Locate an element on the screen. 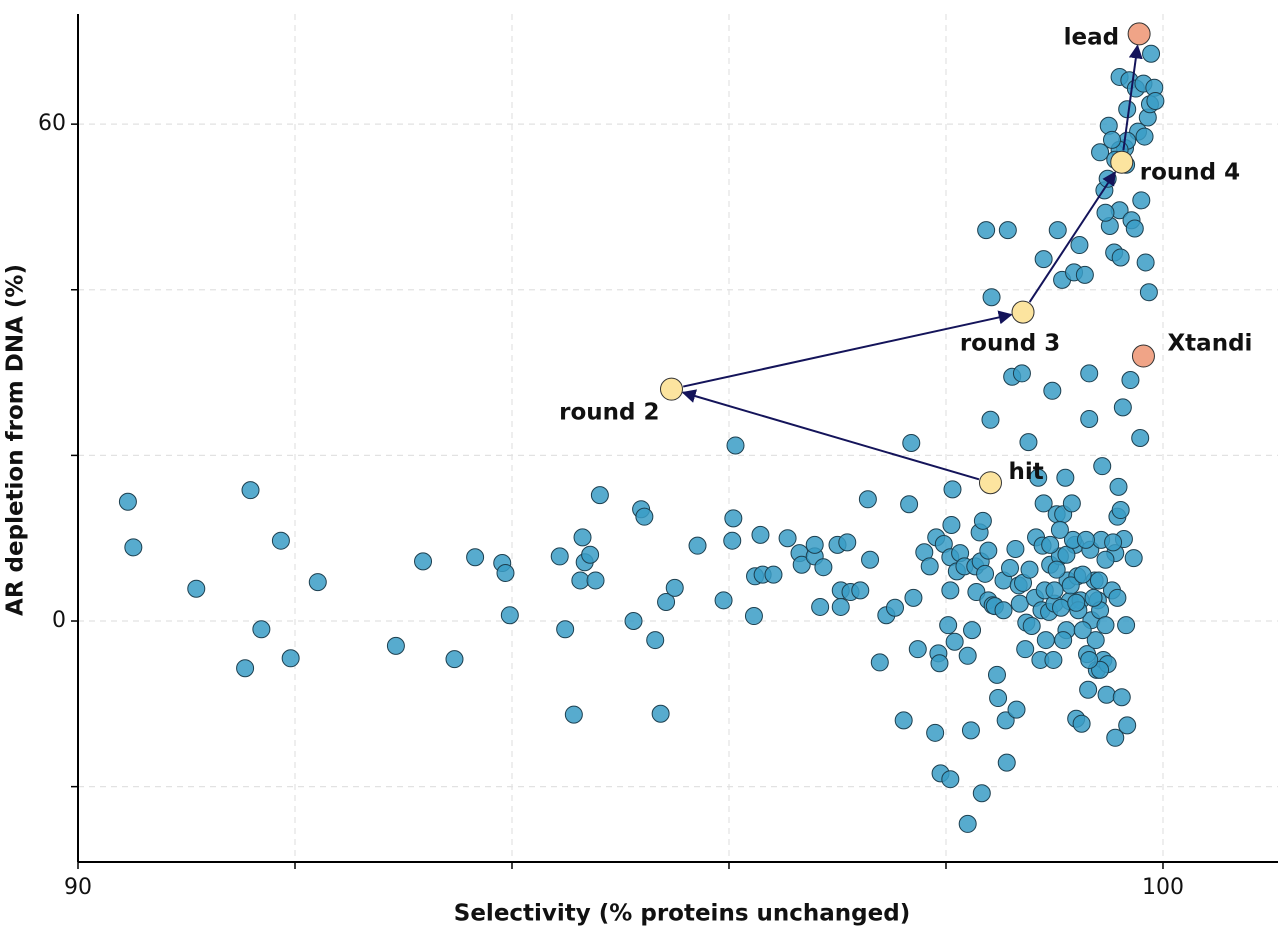 This screenshot has width=1280, height=935. point-label: lead is located at coordinates (1091, 37).